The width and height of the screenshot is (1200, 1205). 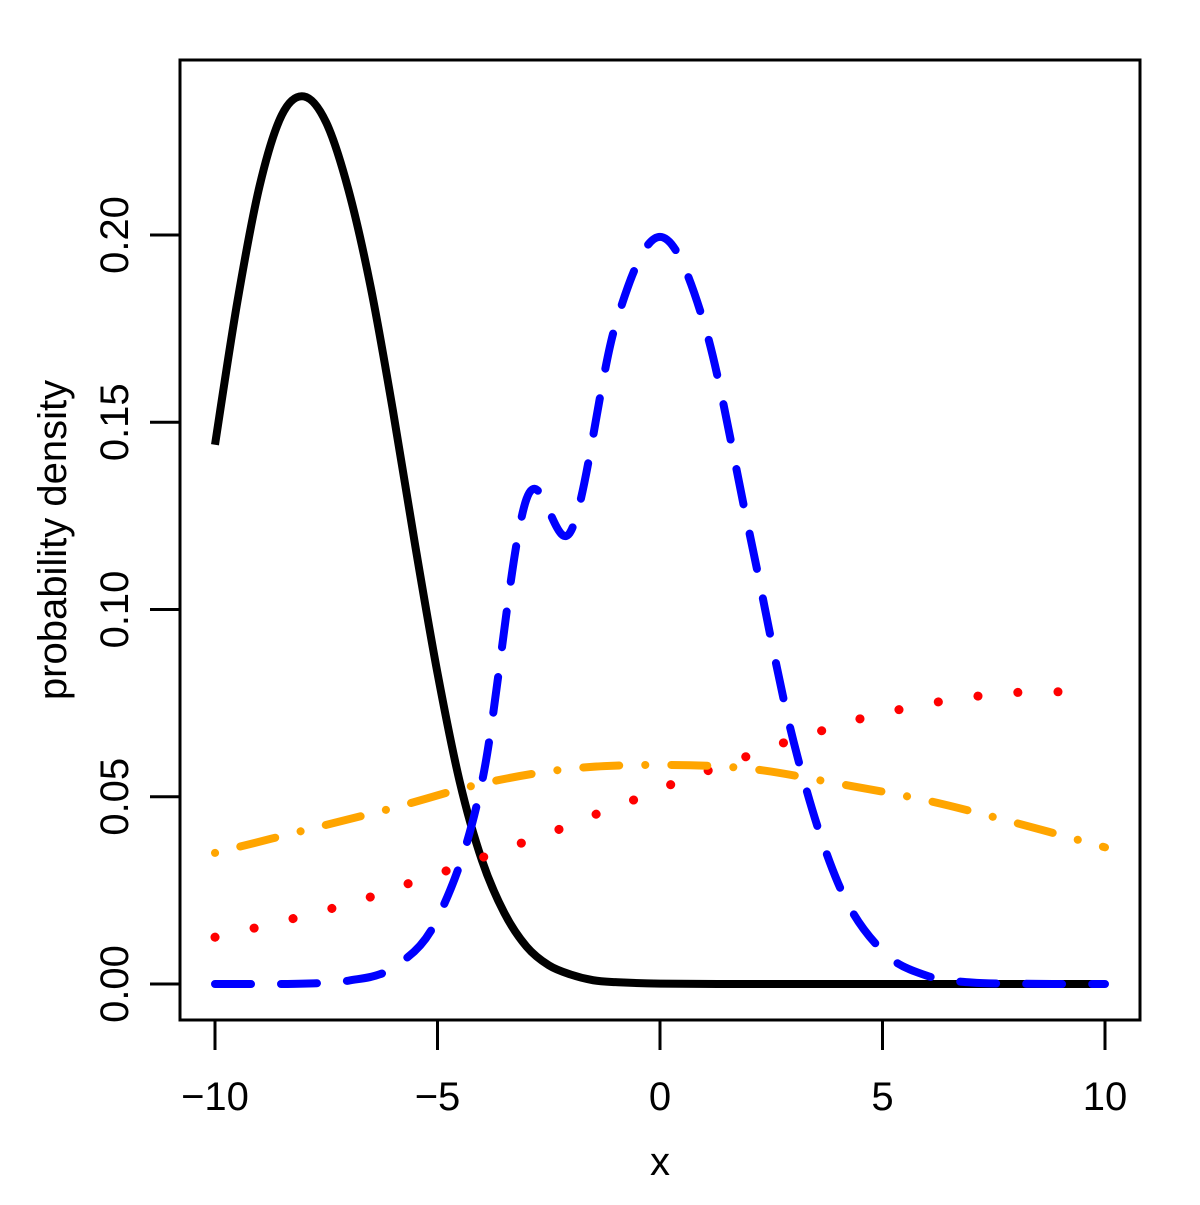 What do you see at coordinates (660, 1162) in the screenshot?
I see `x-axis-label: x` at bounding box center [660, 1162].